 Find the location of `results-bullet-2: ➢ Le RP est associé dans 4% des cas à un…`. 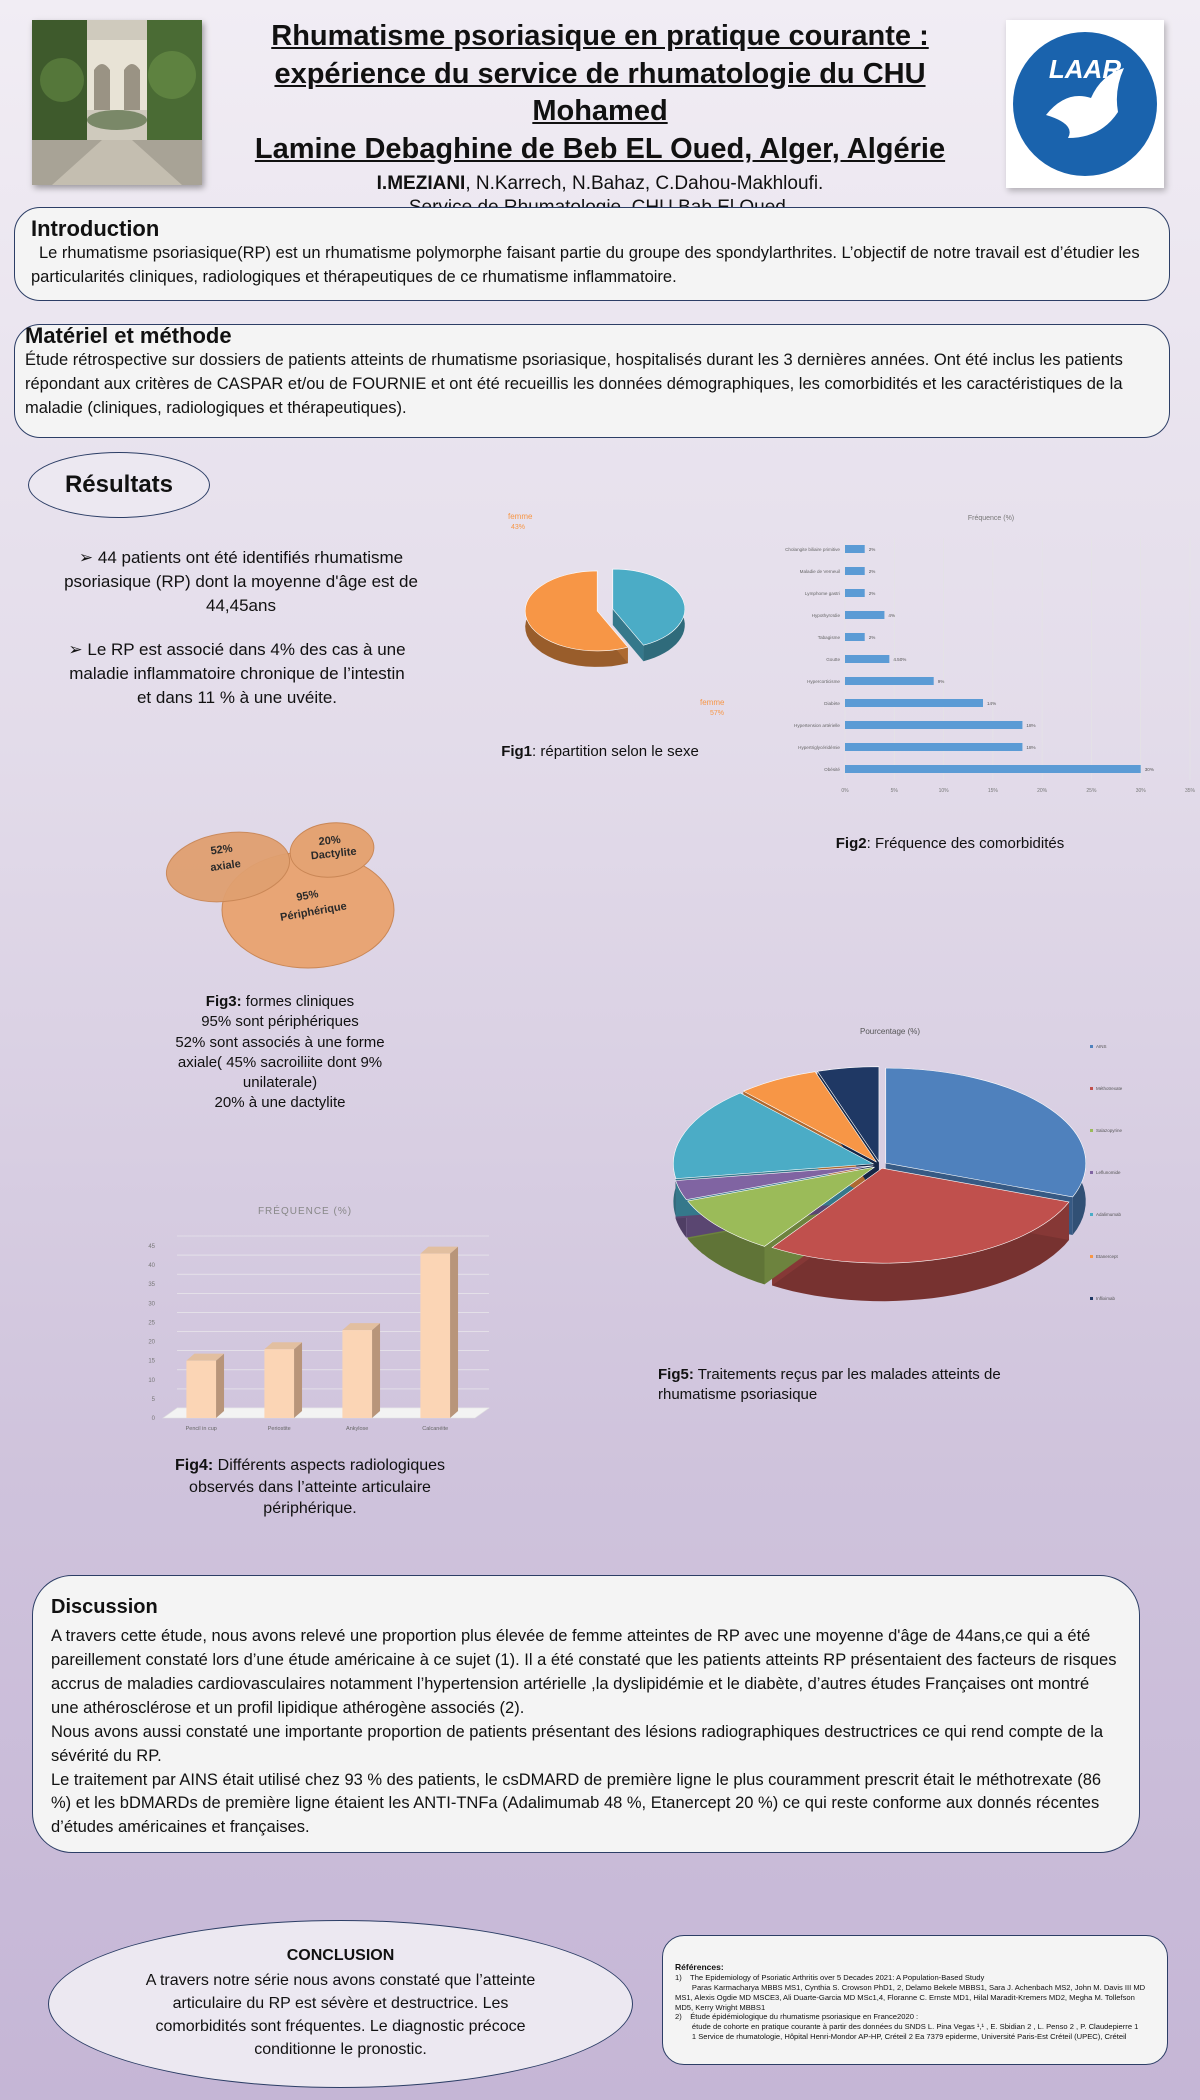

results-bullet-2: ➢ Le RP est associé dans 4% des cas à un… is located at coordinates (237, 673).